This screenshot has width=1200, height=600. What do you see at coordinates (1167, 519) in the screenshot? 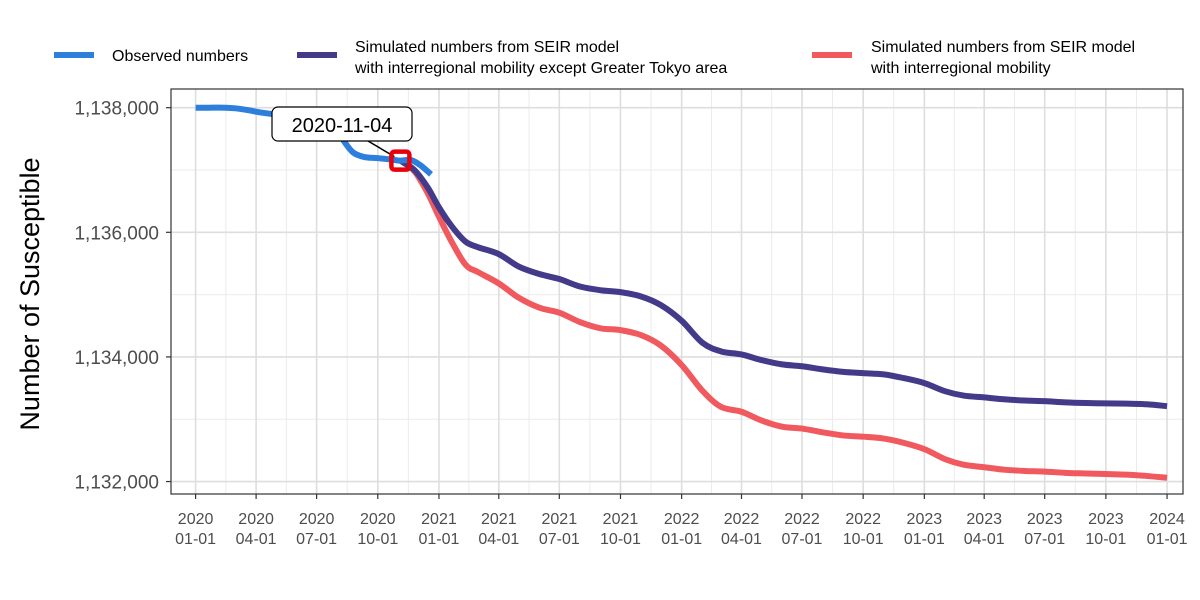
I see `x-tick-label-year: 2024` at bounding box center [1167, 519].